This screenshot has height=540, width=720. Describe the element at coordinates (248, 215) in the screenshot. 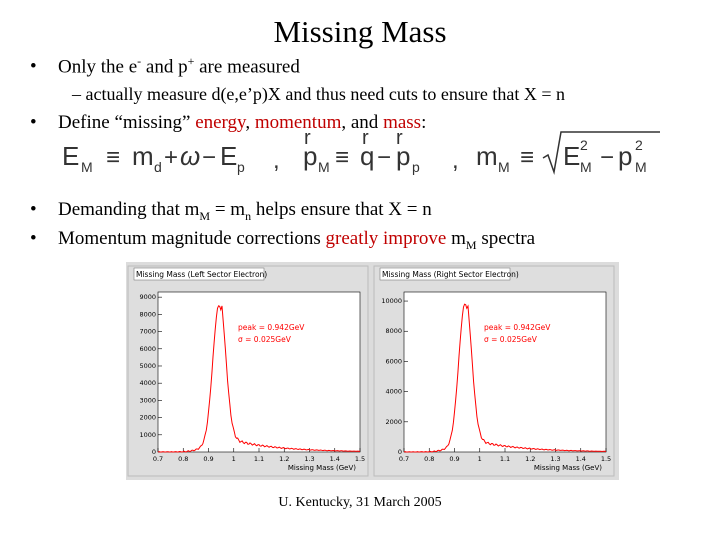

I see `subscript: n` at that location.